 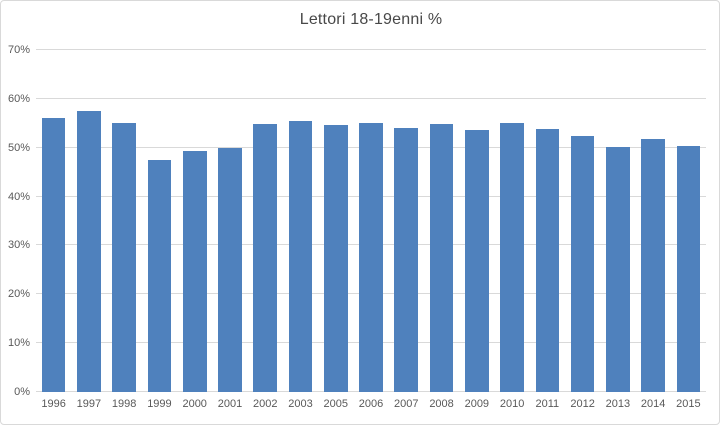 I want to click on bar-2007, so click(x=406, y=259).